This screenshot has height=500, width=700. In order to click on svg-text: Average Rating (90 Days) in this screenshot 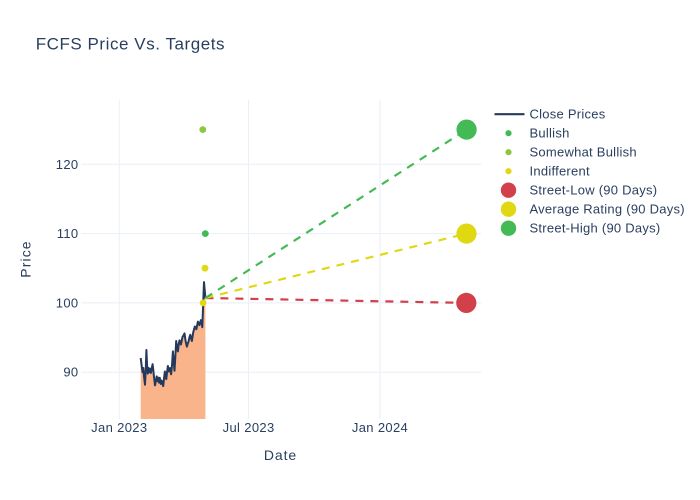, I will do `click(607, 209)`.